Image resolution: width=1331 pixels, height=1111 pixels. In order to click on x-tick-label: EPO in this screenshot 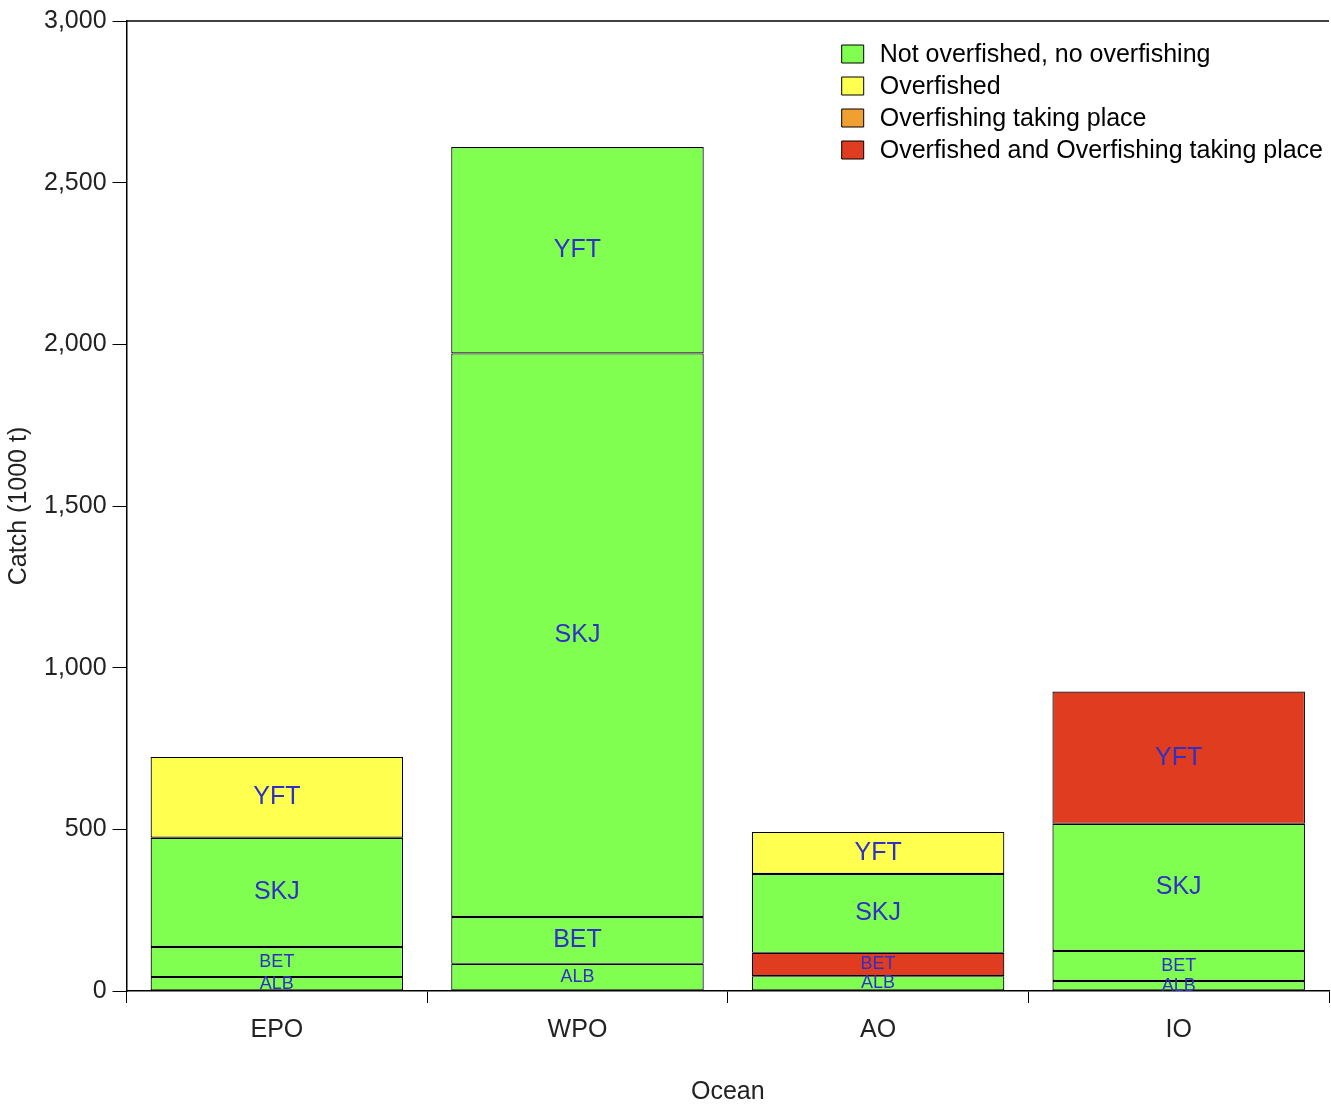, I will do `click(277, 1027)`.